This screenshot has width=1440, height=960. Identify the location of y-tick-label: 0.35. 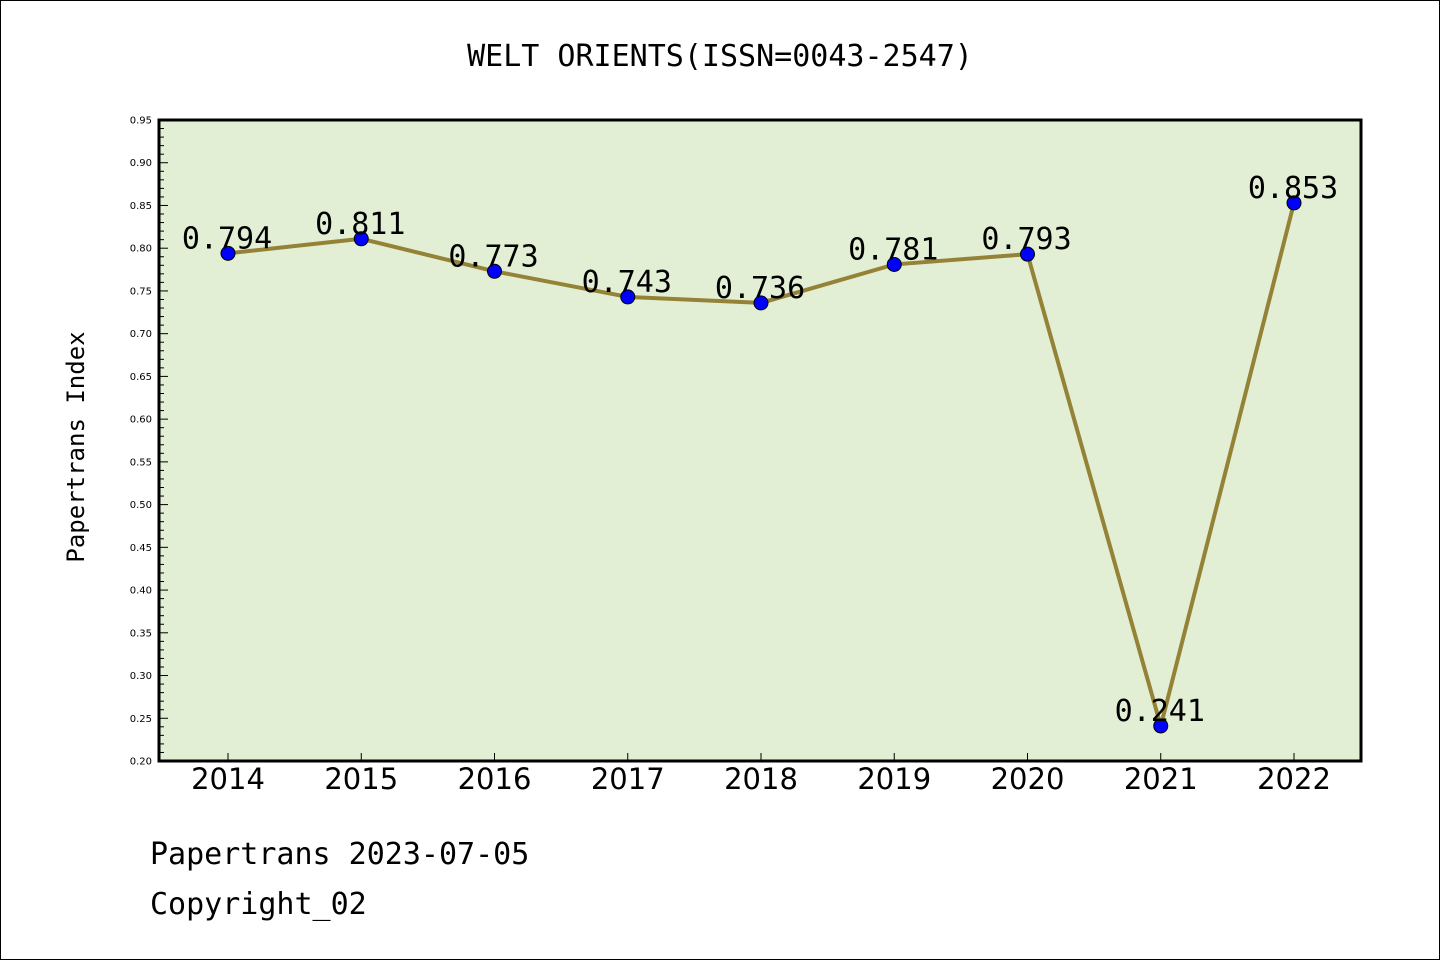
(141, 633).